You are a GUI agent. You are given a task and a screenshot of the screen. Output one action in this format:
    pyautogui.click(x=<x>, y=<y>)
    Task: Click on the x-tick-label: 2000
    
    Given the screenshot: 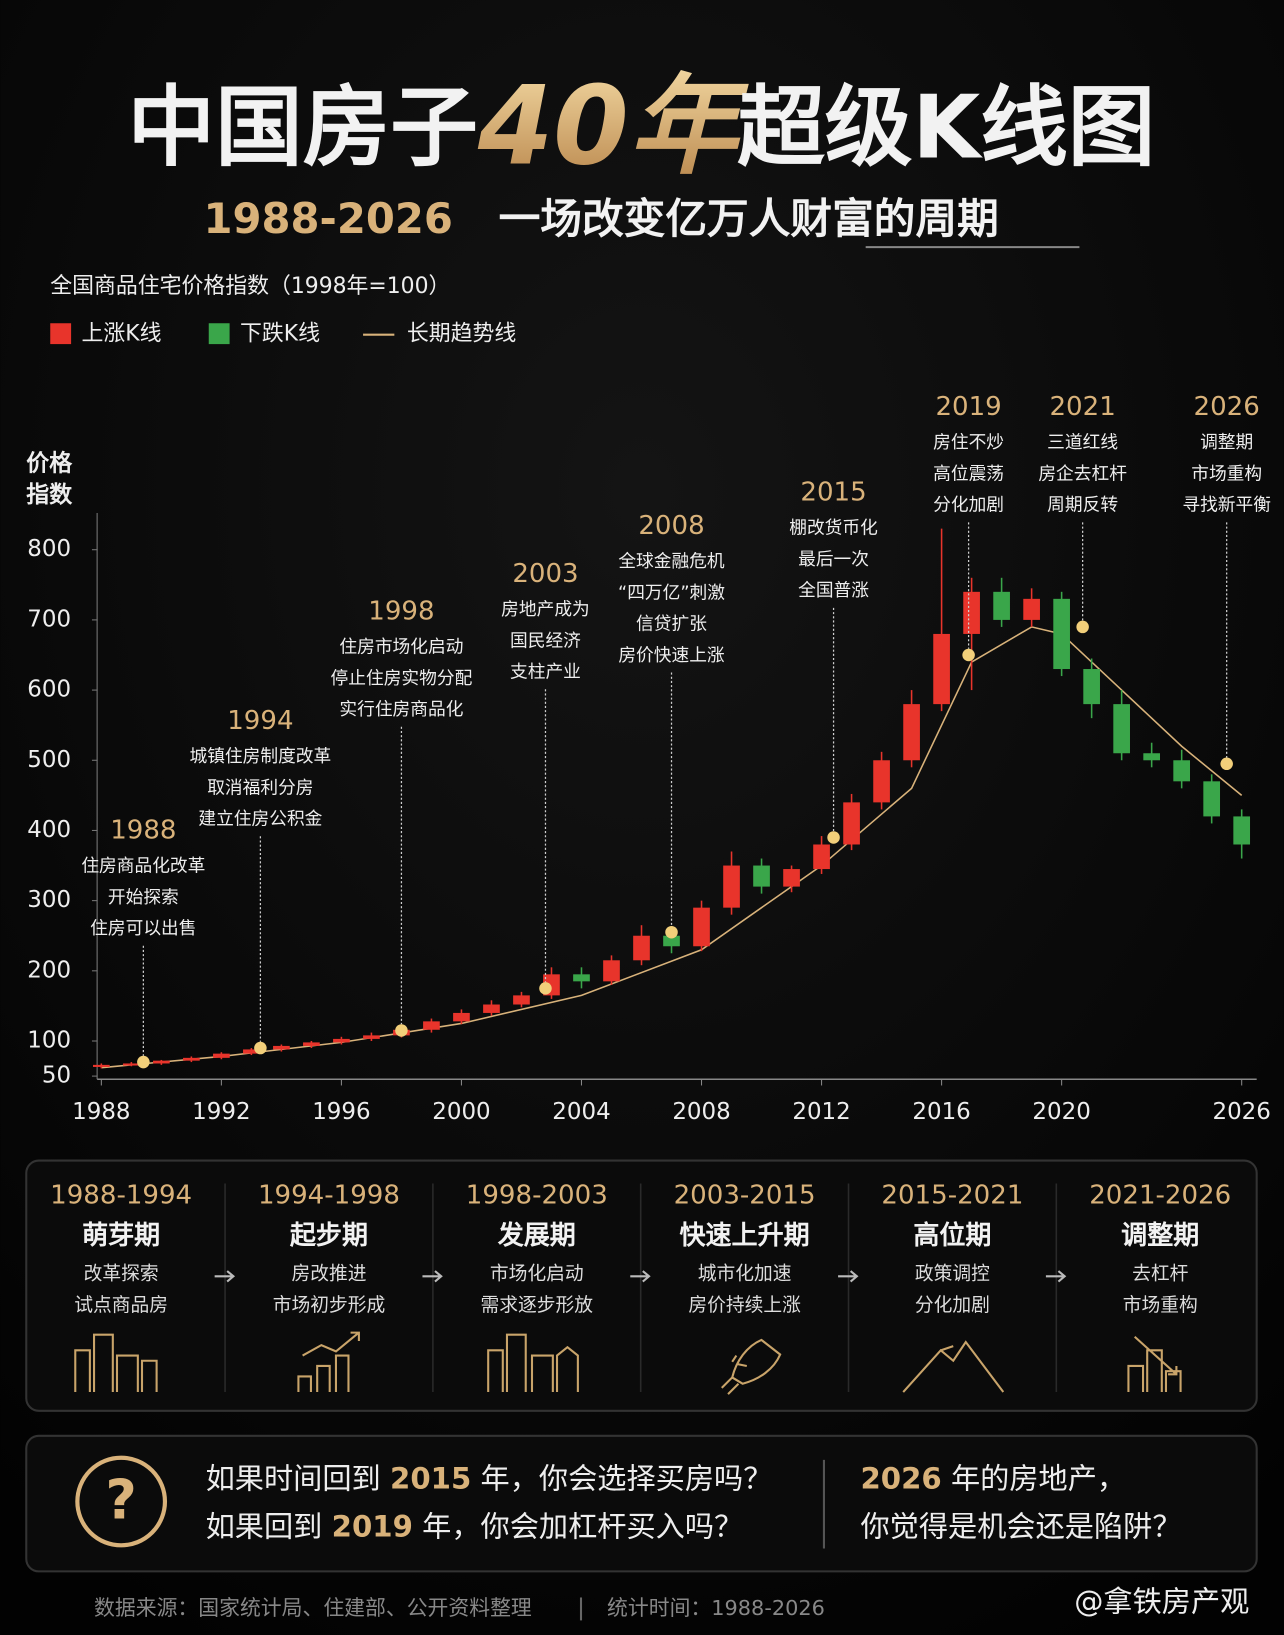 What is the action you would take?
    pyautogui.click(x=461, y=1112)
    